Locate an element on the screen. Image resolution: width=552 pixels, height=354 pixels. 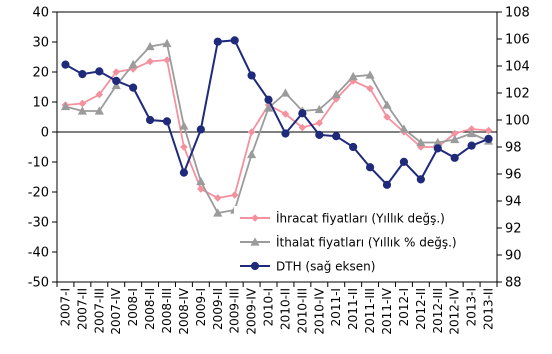
x-axis-tick-label: 2010-II is located at coordinates (285, 309).